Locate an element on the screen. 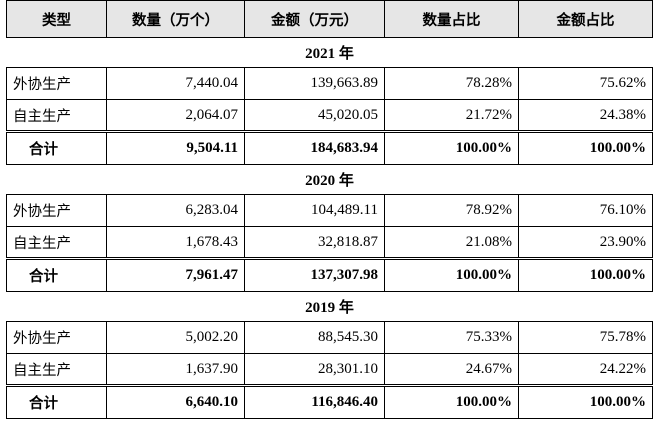 Image resolution: width=660 pixels, height=424 pixels. year-row: 2019 年 is located at coordinates (329, 306).